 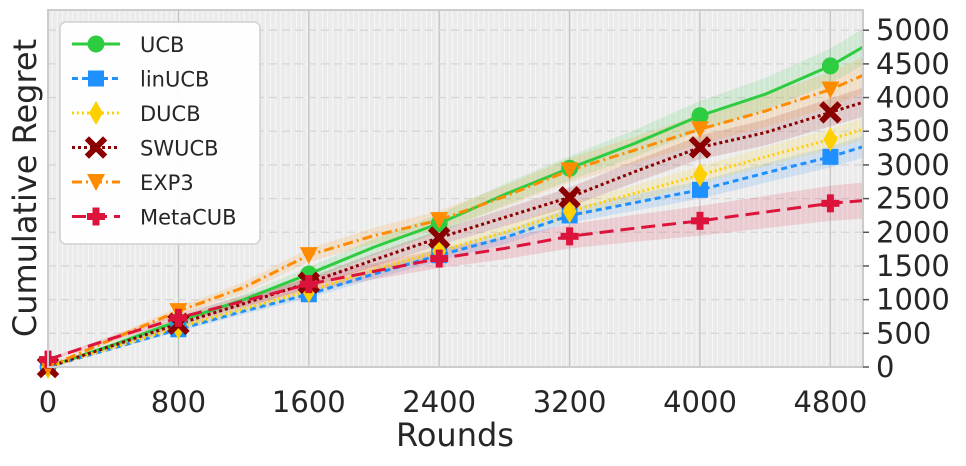 I want to click on y-tick-label: 4000, so click(x=913, y=98).